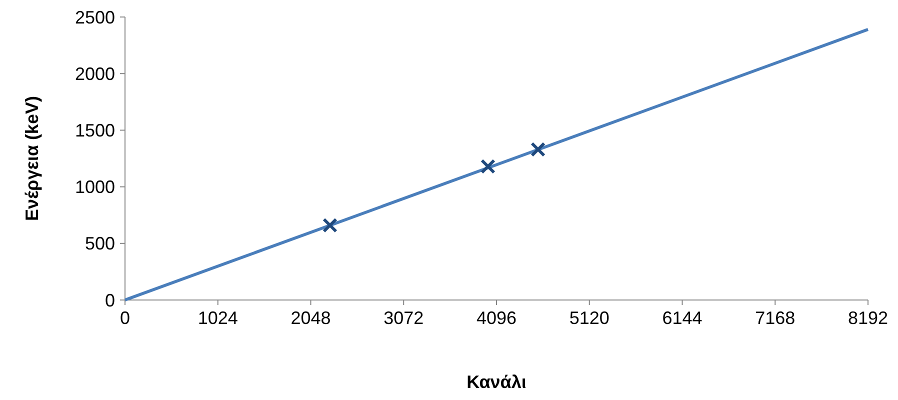  What do you see at coordinates (94, 74) in the screenshot?
I see `y-tick-label: 2000` at bounding box center [94, 74].